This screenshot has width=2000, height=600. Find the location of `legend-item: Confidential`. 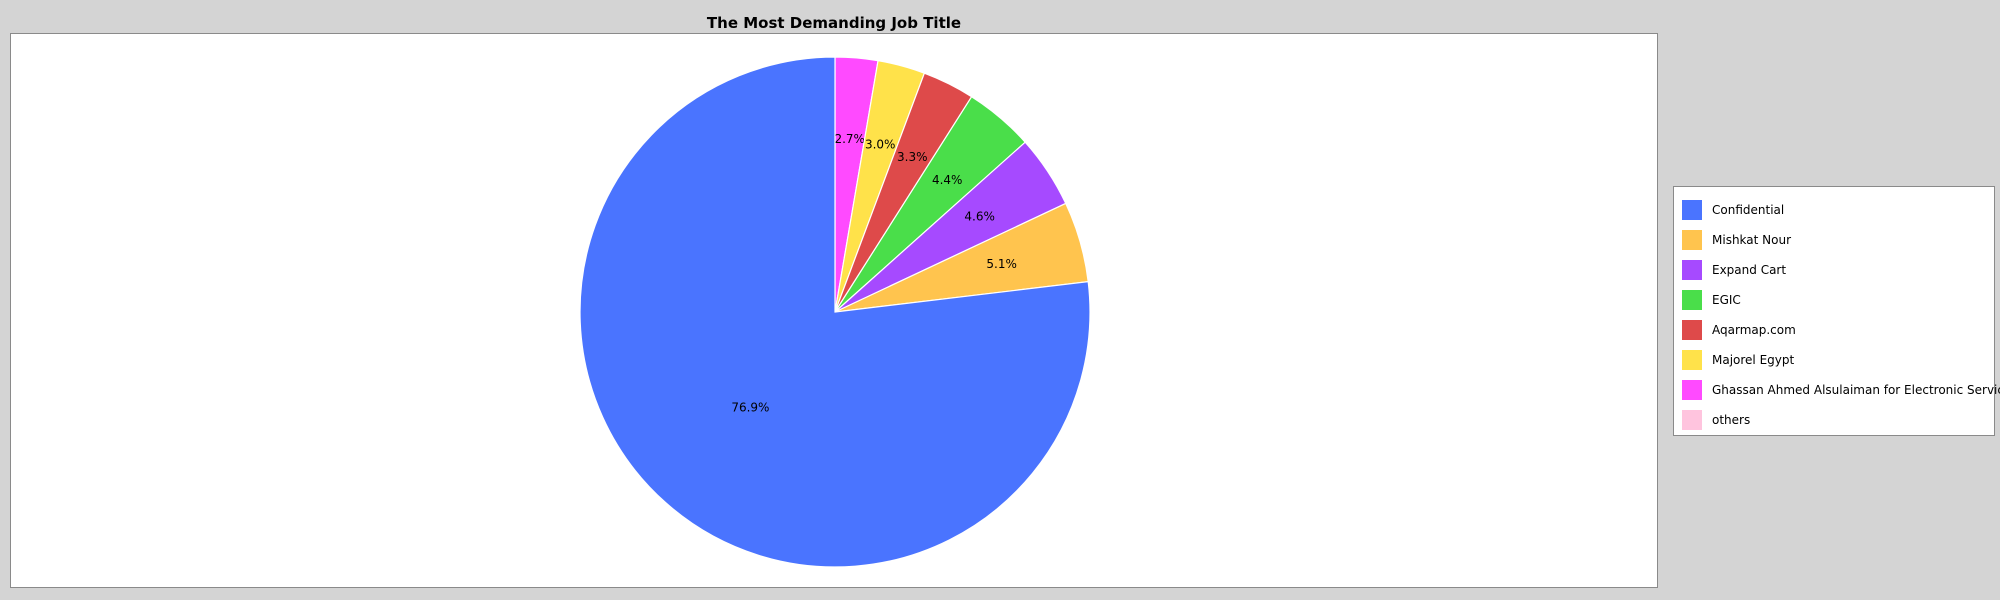

legend-item: Confidential is located at coordinates (1838, 210).